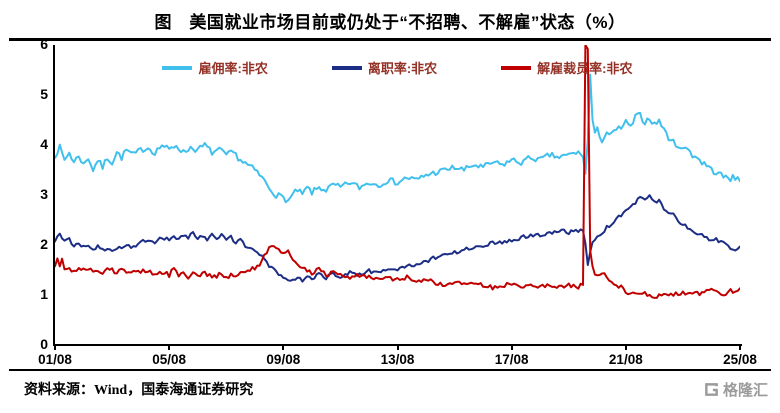 The width and height of the screenshot is (780, 413). What do you see at coordinates (397, 359) in the screenshot?
I see `x-tick-label: 13/08` at bounding box center [397, 359].